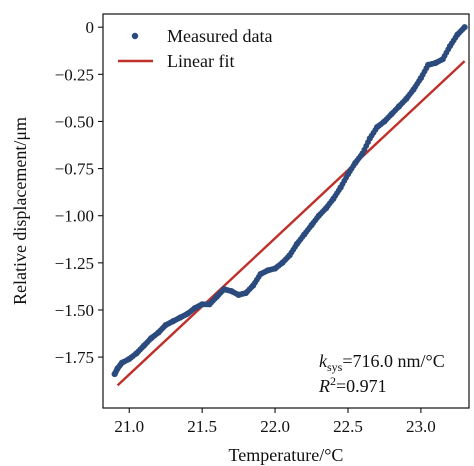 This screenshot has width=474, height=466. I want to click on x-tick-label: 21.5, so click(202, 426).